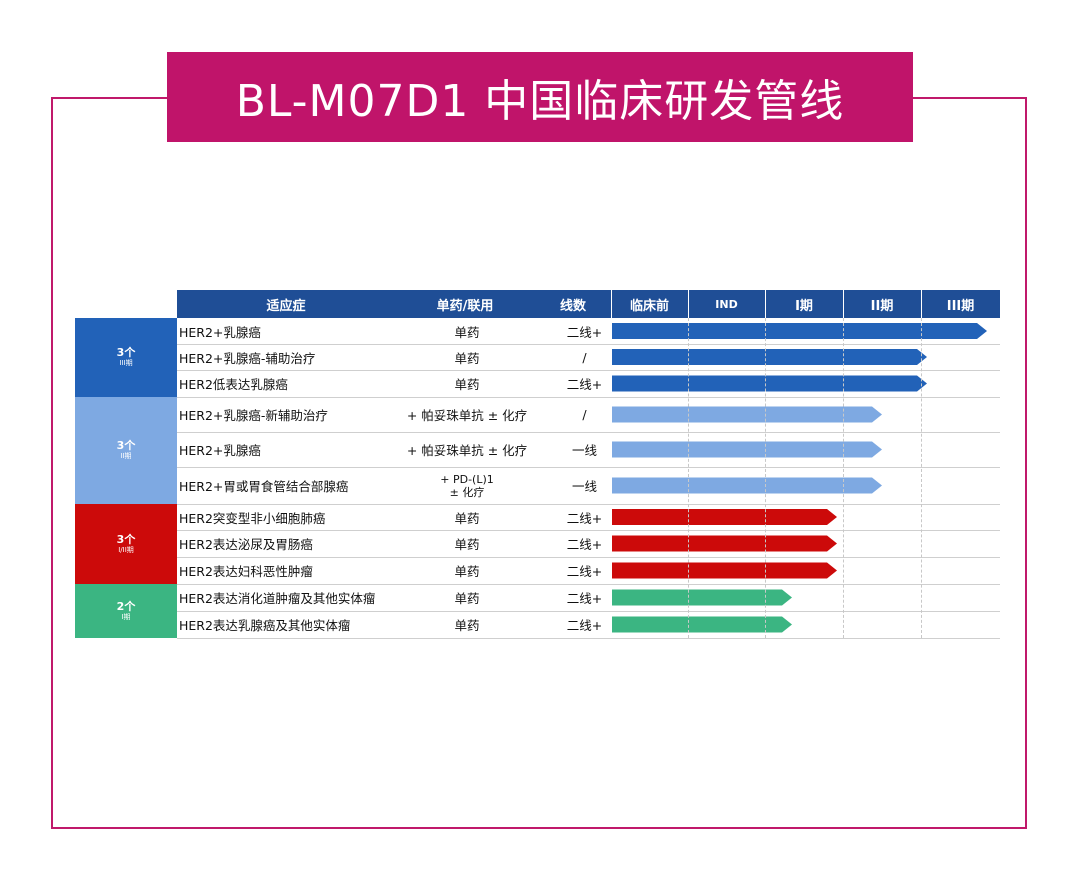 The image size is (1080, 896). I want to click on table-row: HER2+乳腺癌 + 帕妥珠单抗 ± 化疗 一线, so click(588, 450).